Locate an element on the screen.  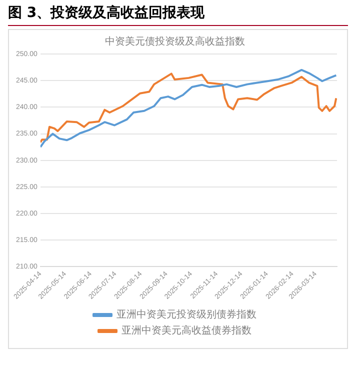
legend-label: 亚洲中资美元投资级别债券指数 is located at coordinates (186, 314).